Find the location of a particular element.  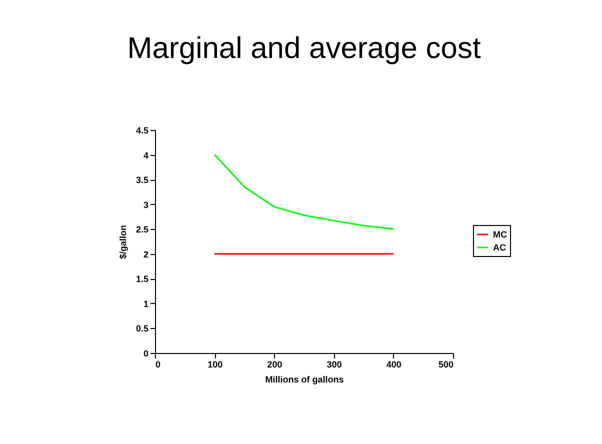

legend-label: AC is located at coordinates (499, 247).